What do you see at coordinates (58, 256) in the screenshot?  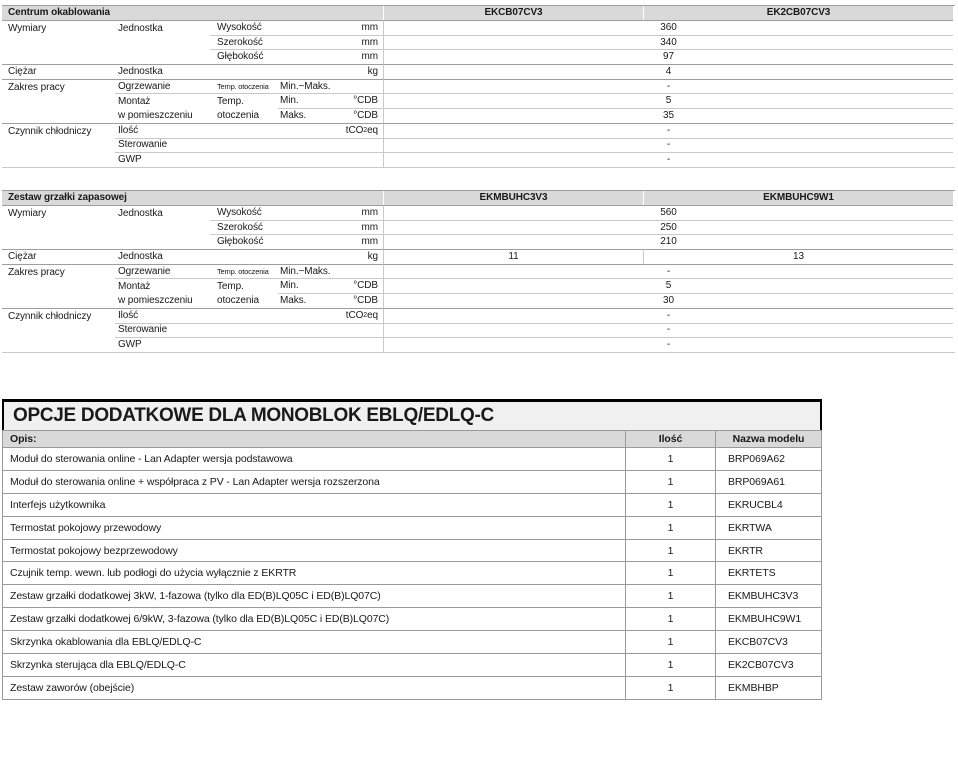 I see `row-group-label: Ciężar` at bounding box center [58, 256].